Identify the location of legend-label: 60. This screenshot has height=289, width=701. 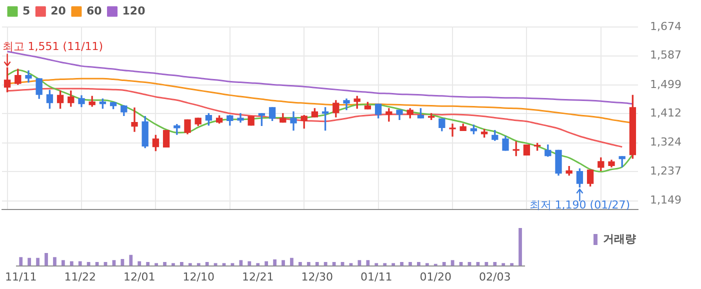
(94, 11).